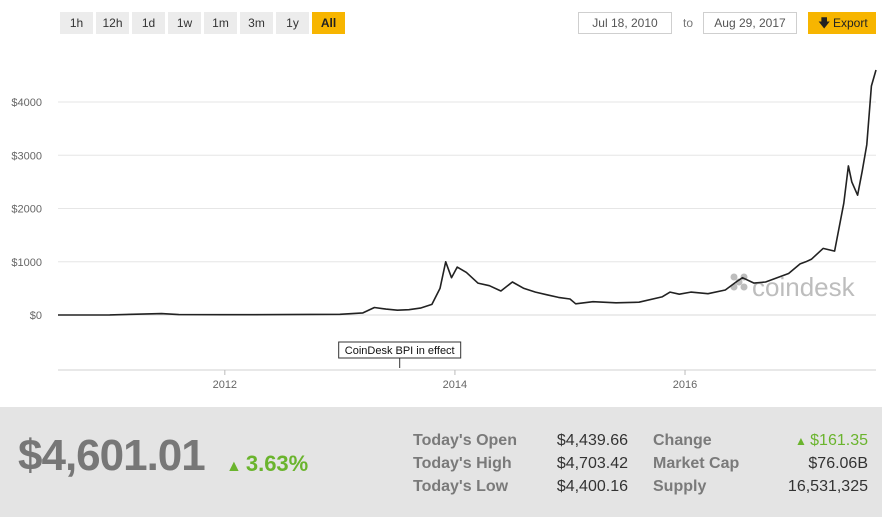 Image resolution: width=882 pixels, height=517 pixels. Describe the element at coordinates (184, 23) in the screenshot. I see `range-1w-button: 1w` at that location.